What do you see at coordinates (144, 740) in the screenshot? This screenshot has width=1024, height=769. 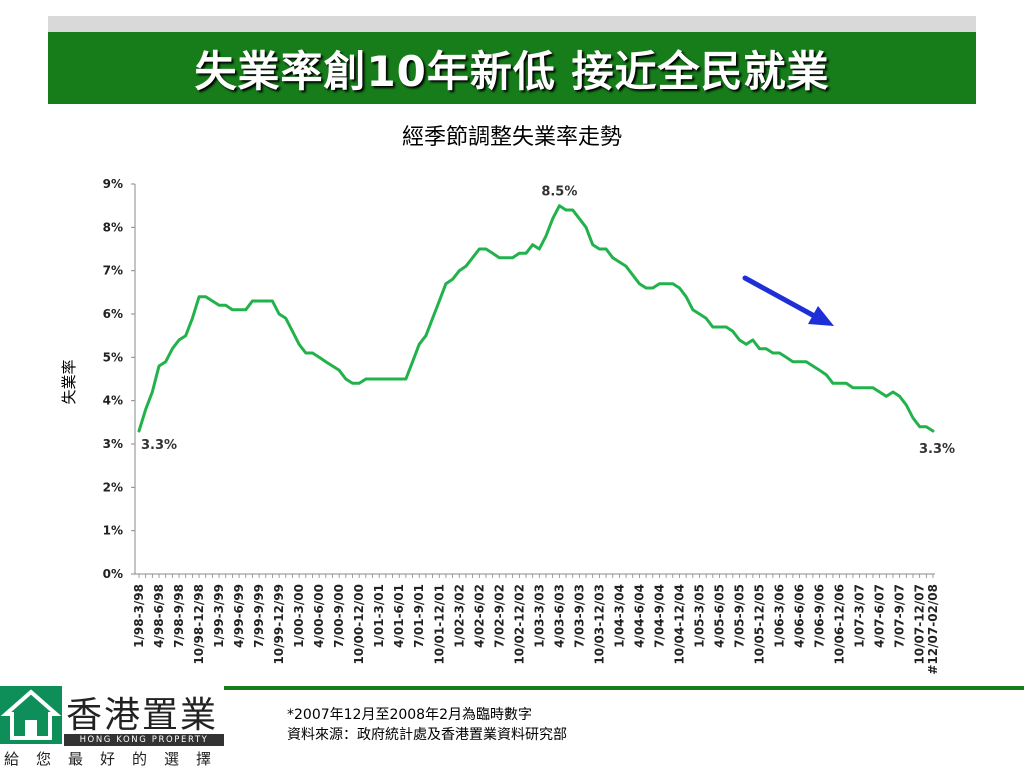 I see `logo-english-name: HONG KONG PROPERTY` at bounding box center [144, 740].